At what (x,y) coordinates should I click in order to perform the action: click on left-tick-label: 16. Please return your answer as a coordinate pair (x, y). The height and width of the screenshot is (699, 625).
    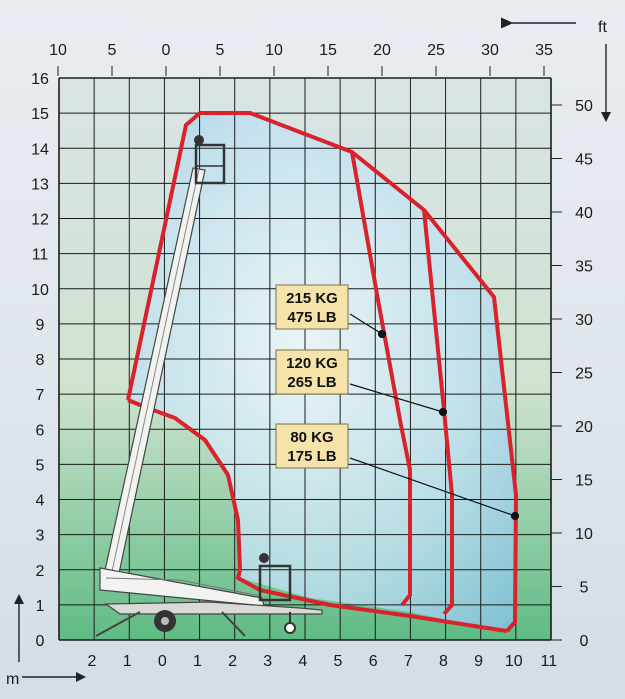
    Looking at the image, I should click on (40, 79).